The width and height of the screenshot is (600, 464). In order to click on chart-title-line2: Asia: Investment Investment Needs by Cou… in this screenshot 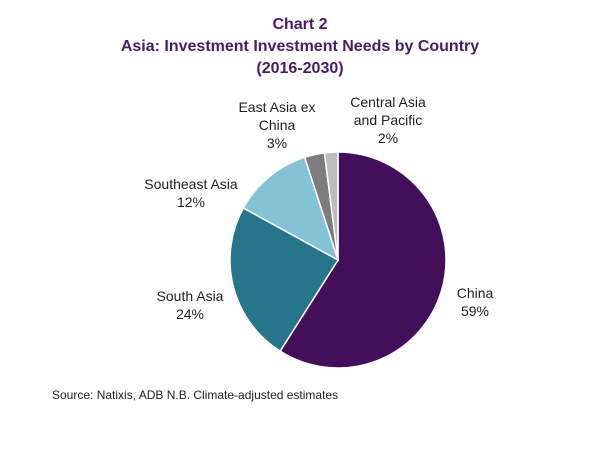, I will do `click(300, 46)`.